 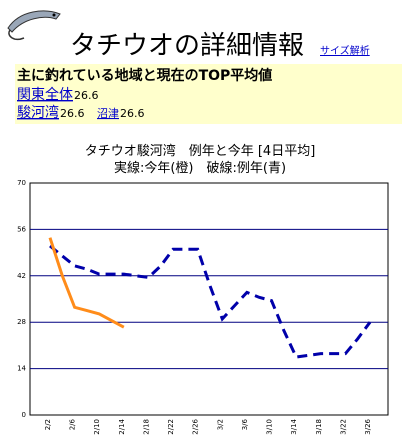 I want to click on area-link: 関東全体, so click(x=45, y=94).